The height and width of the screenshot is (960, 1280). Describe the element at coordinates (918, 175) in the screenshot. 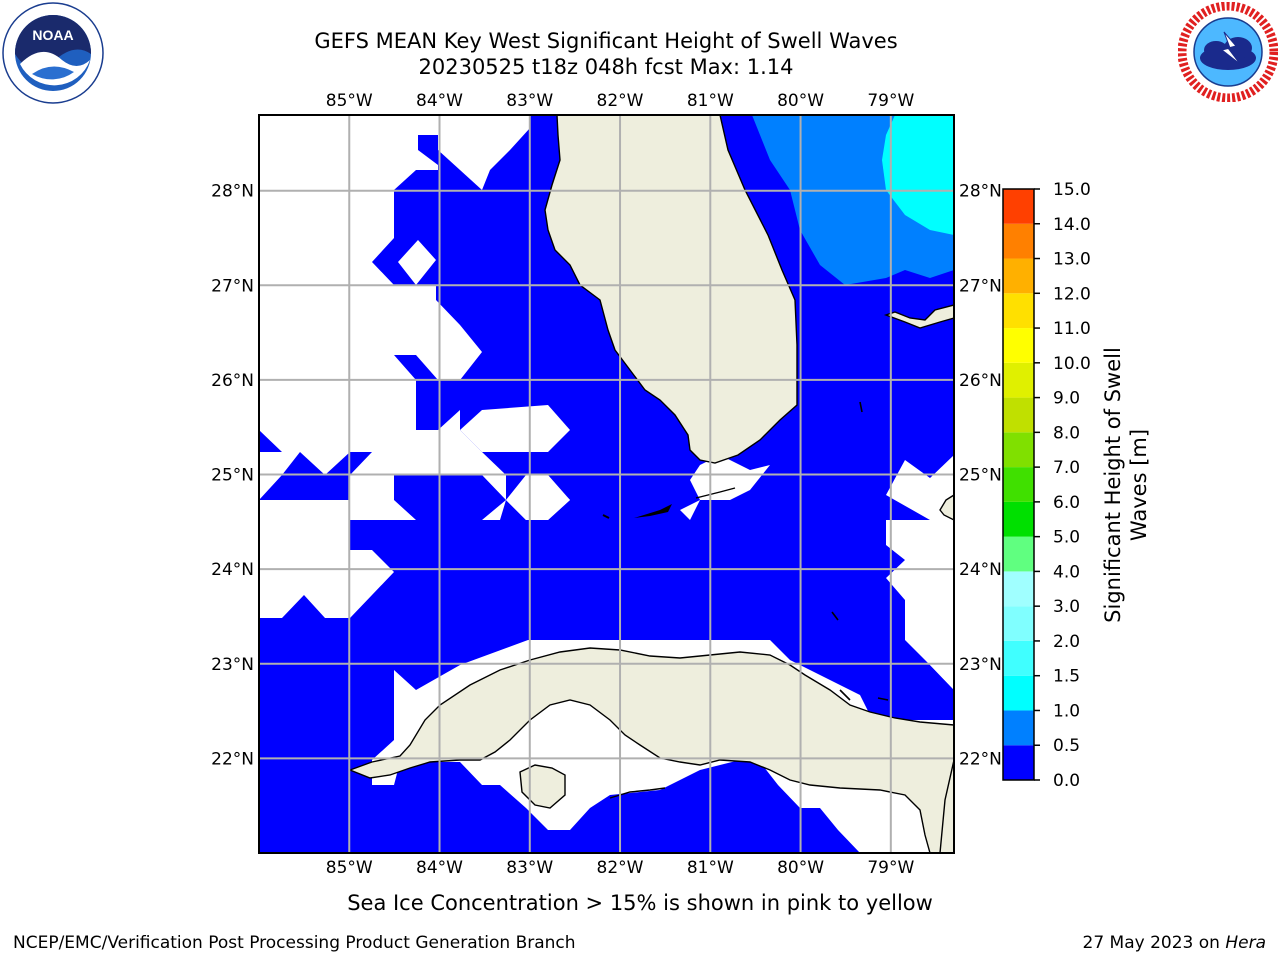

I see `ocean-high-swell` at that location.